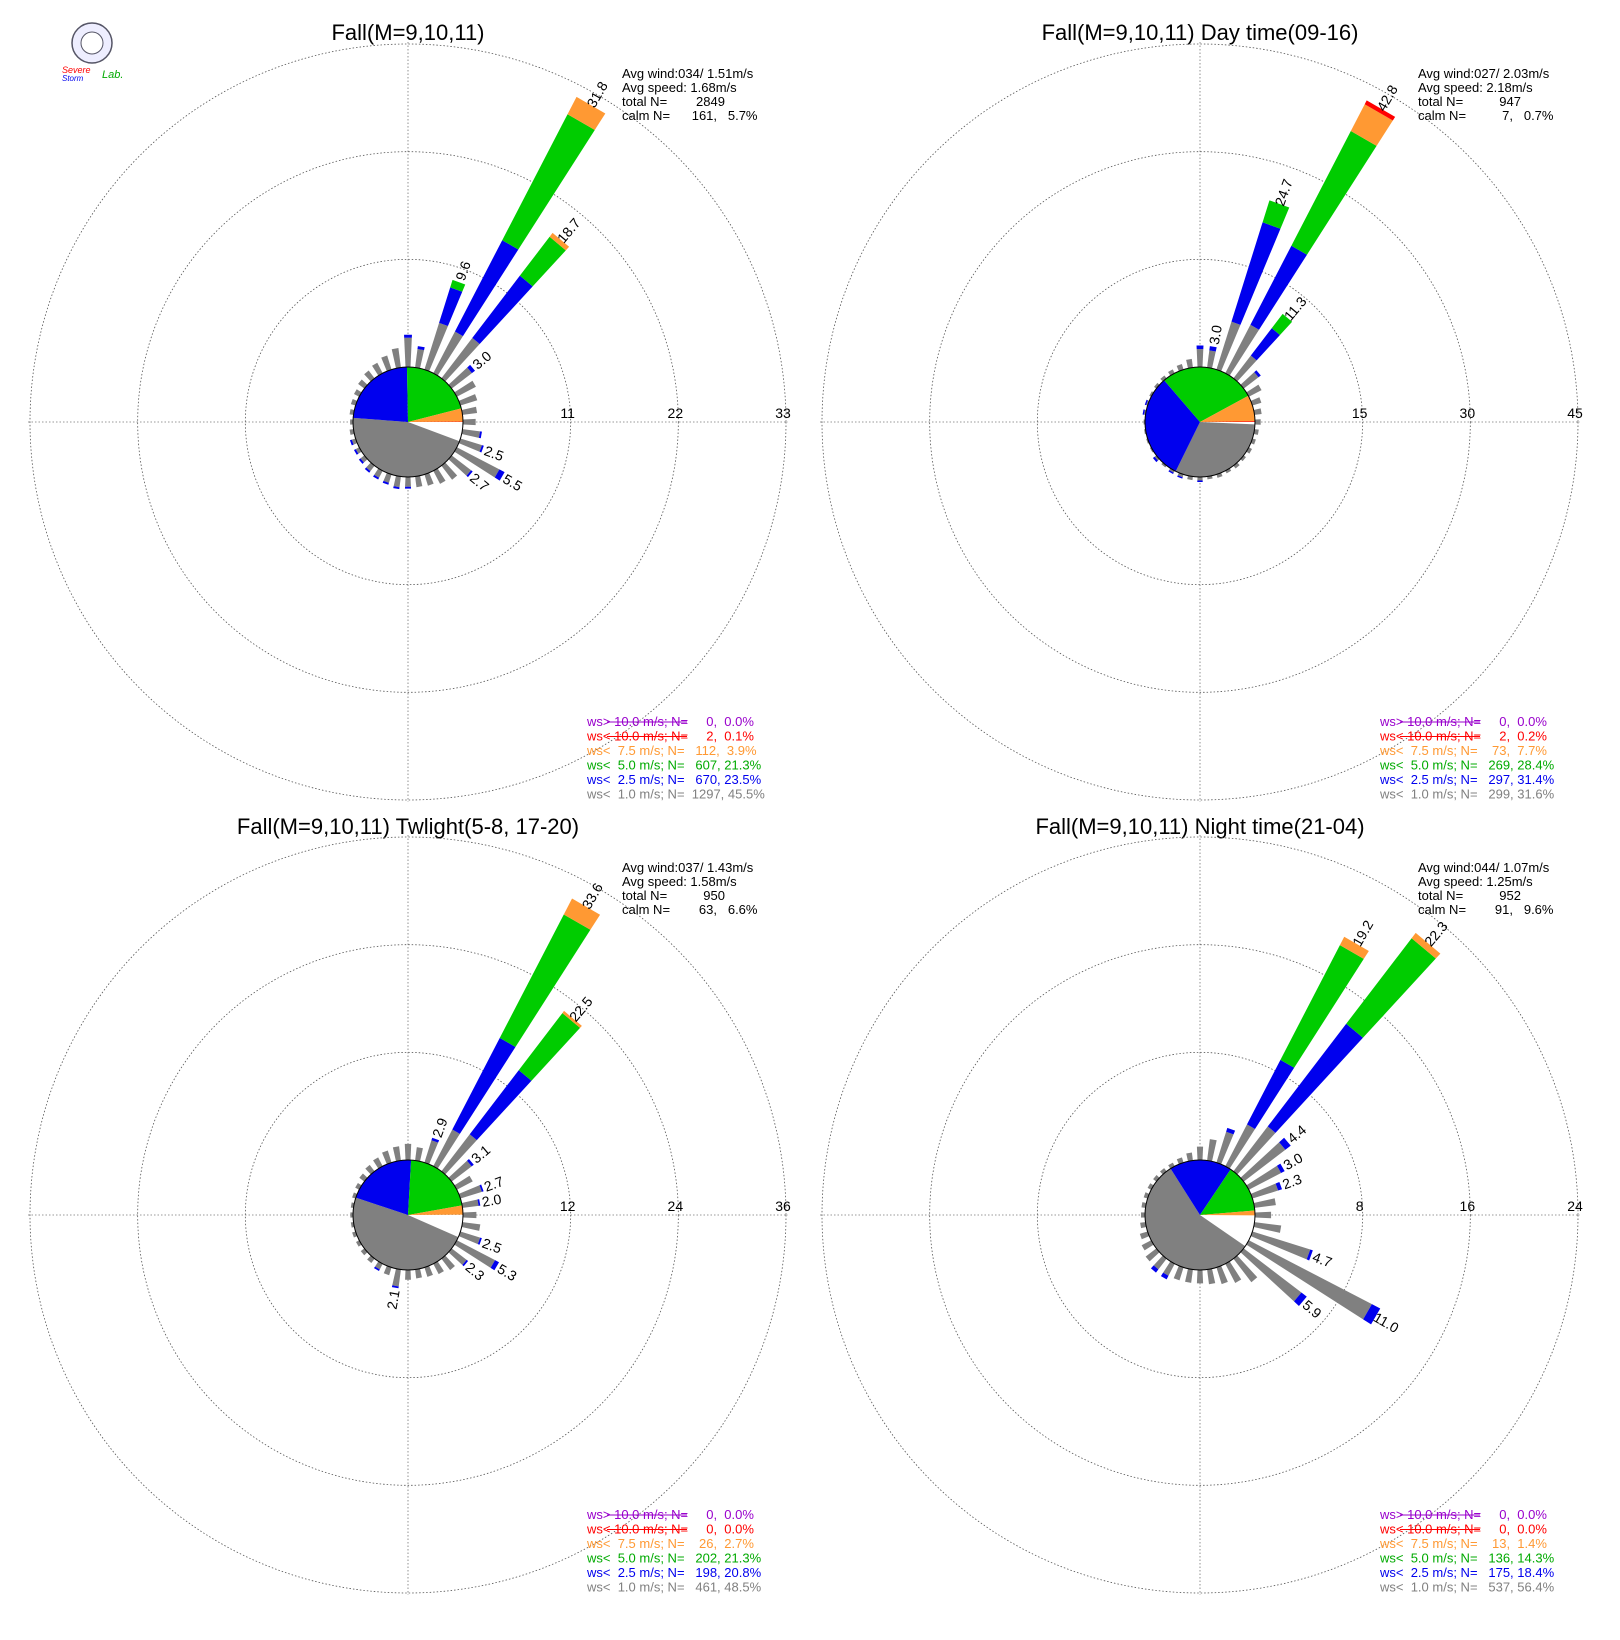 This screenshot has height=1640, width=1620. I want to click on range-ring, so click(408, 1215).